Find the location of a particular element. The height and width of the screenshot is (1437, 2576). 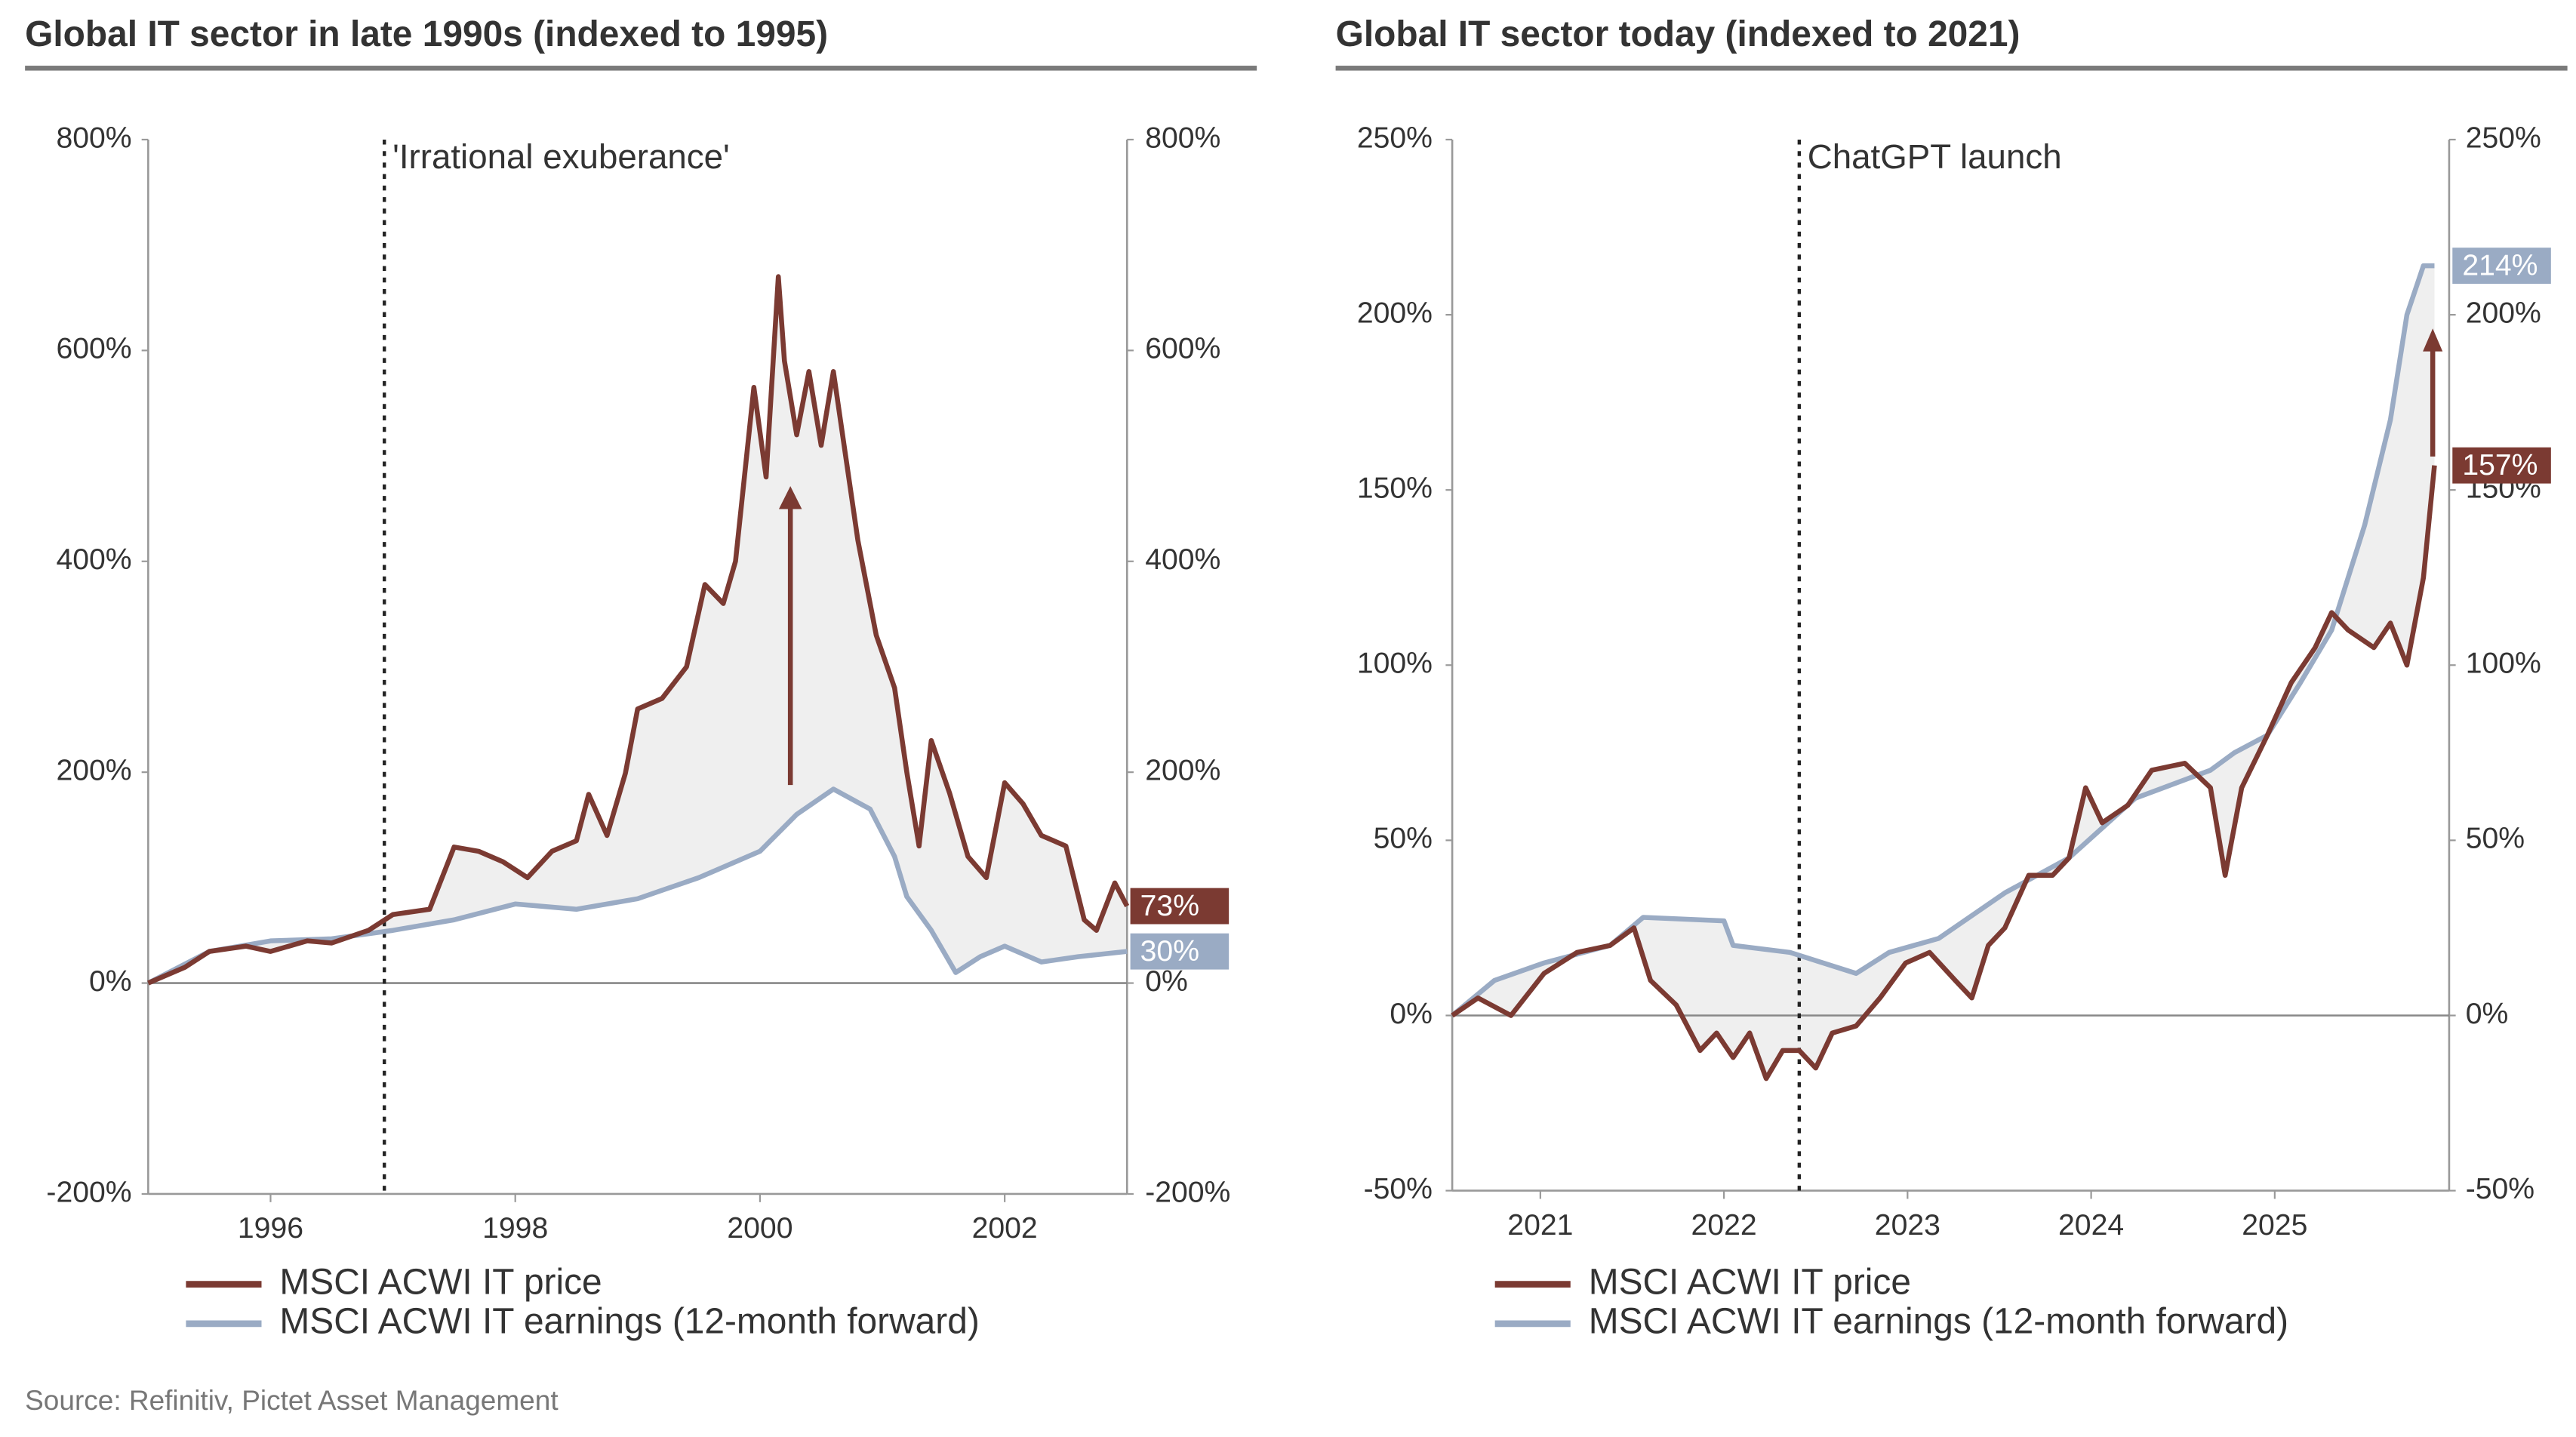

x-tick-label: 2002 is located at coordinates (1005, 1228).